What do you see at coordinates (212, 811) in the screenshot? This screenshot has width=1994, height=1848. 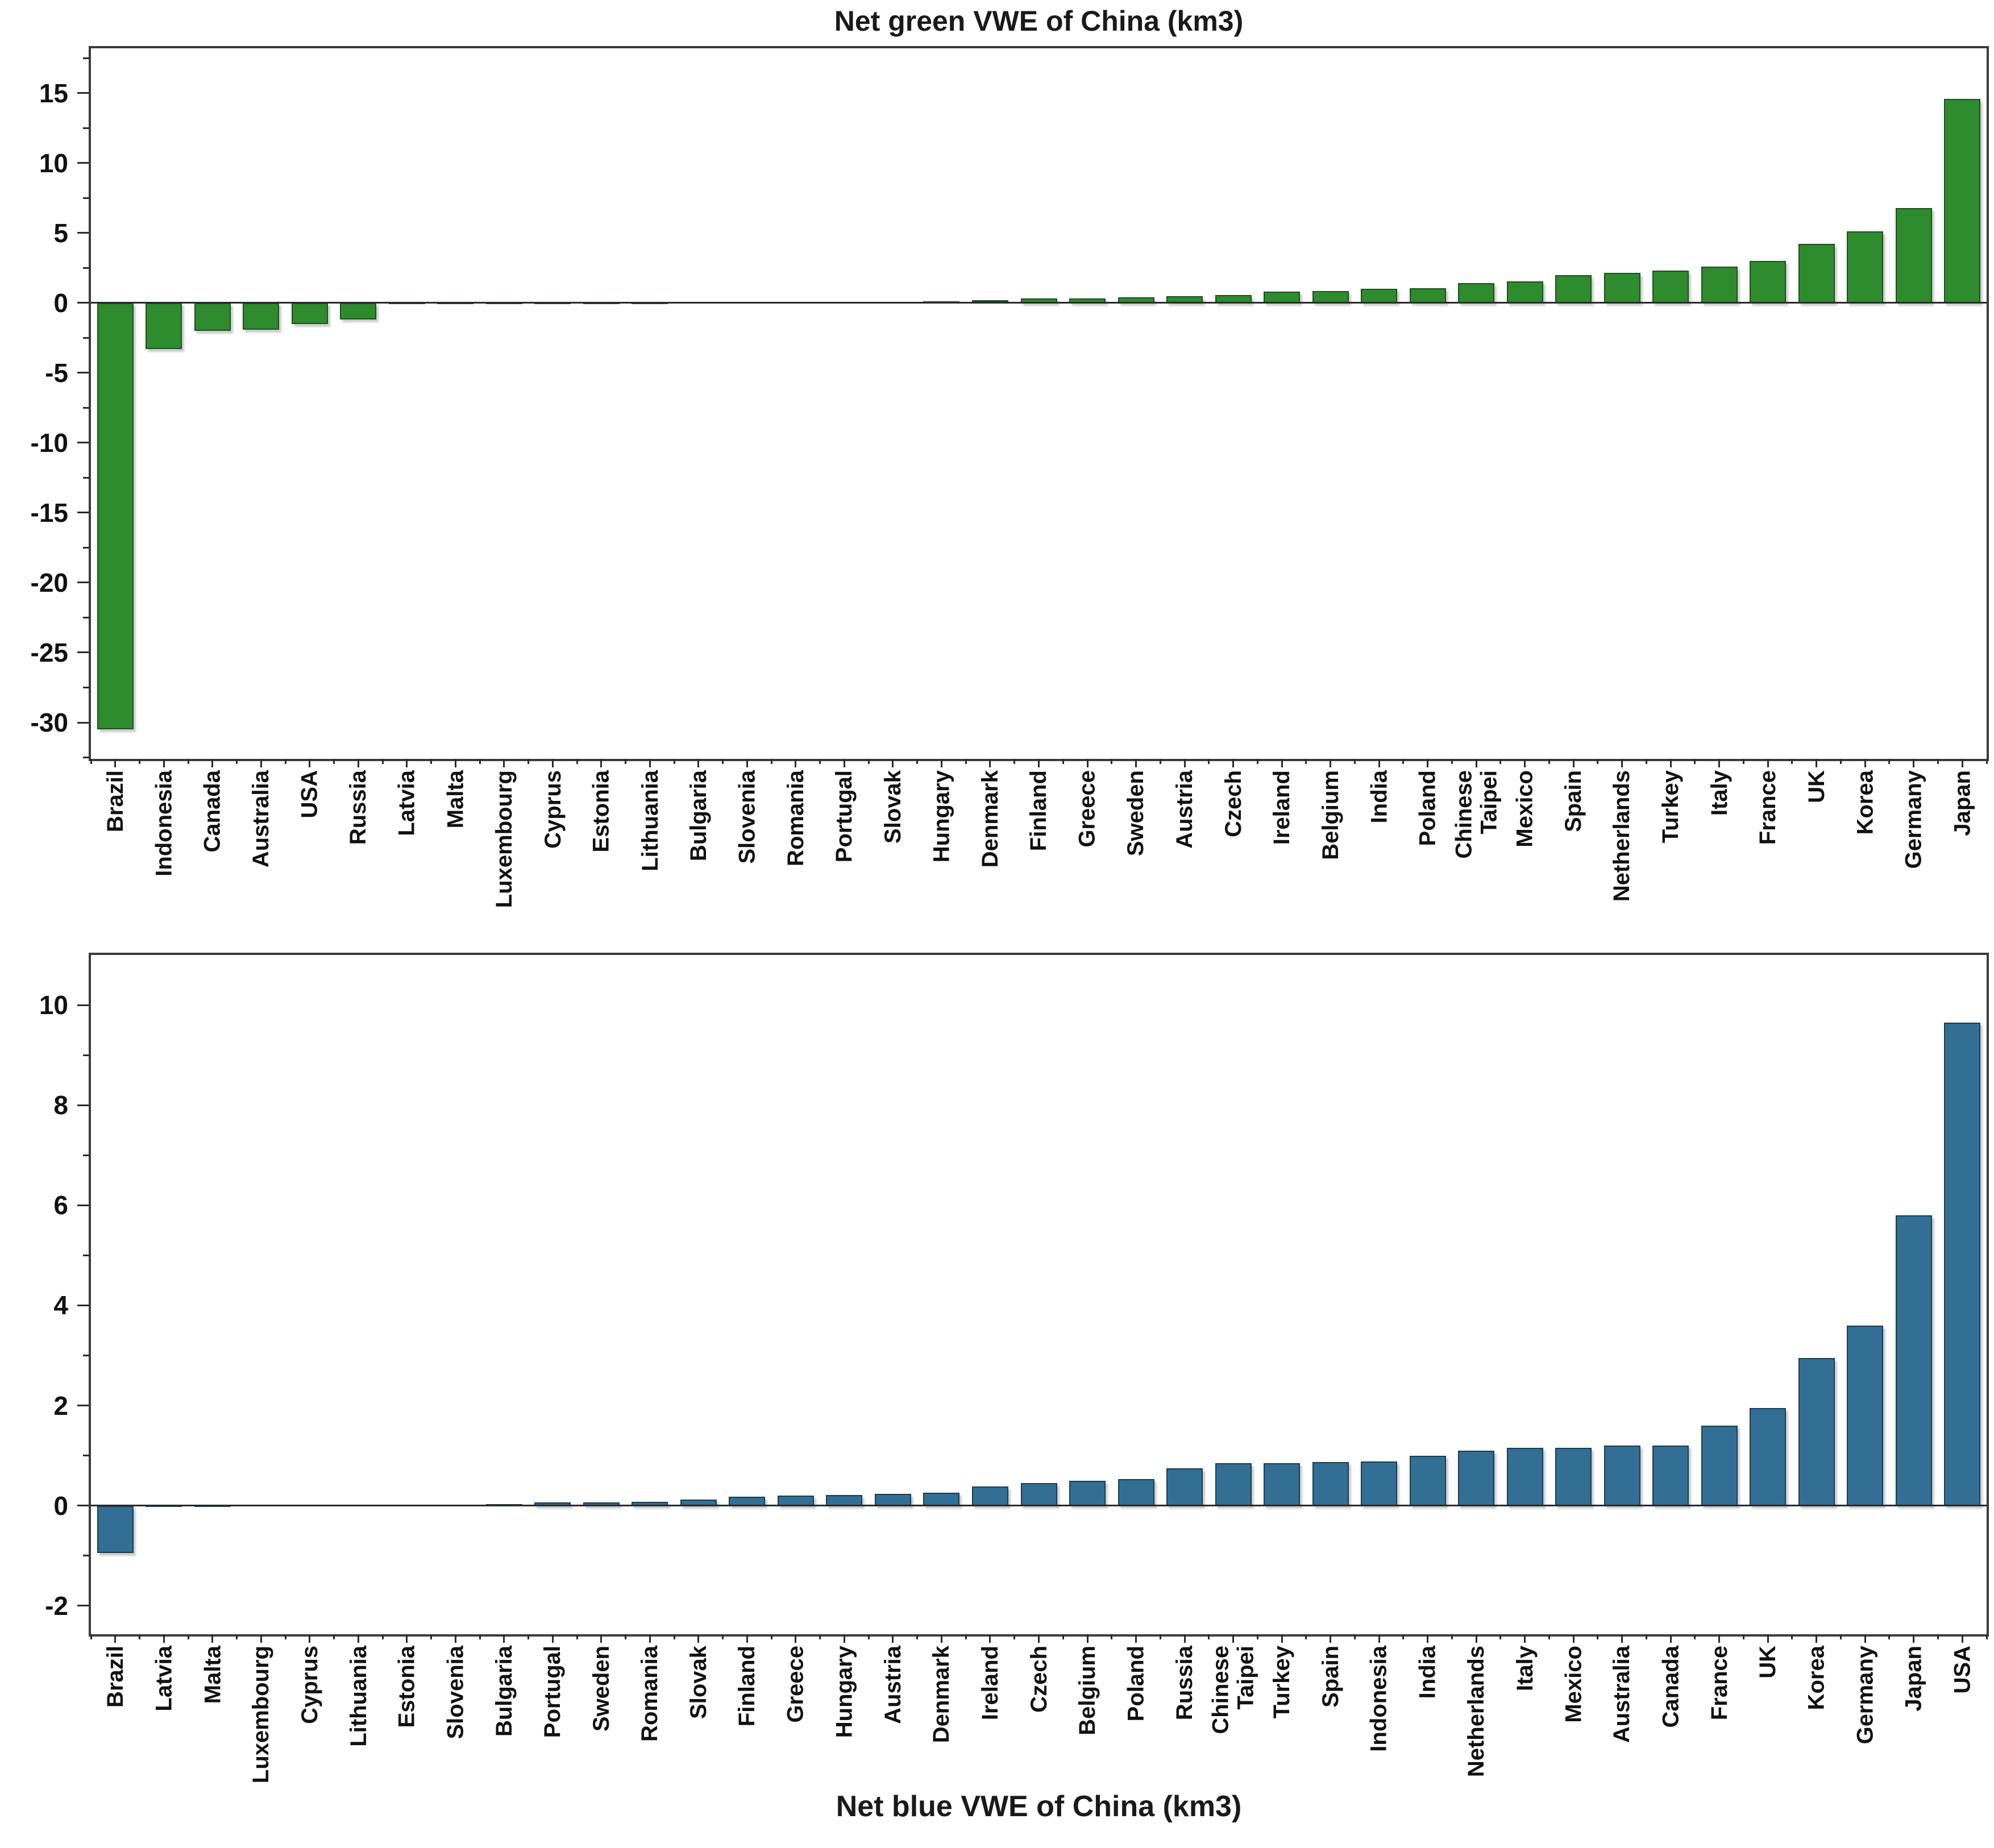 I see `x-category-label: Canada` at bounding box center [212, 811].